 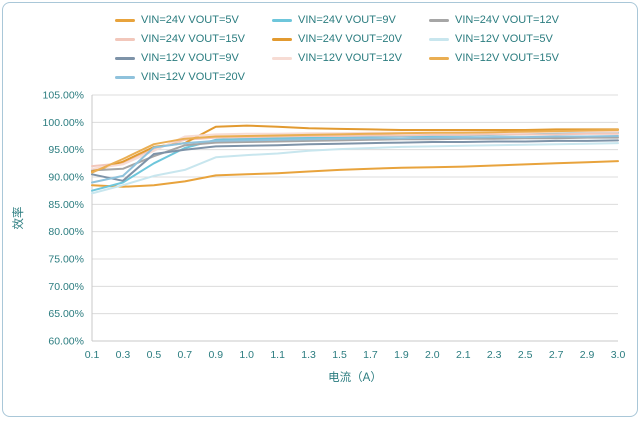 I want to click on y-axis-tick-label: 60.00%, so click(x=66, y=342).